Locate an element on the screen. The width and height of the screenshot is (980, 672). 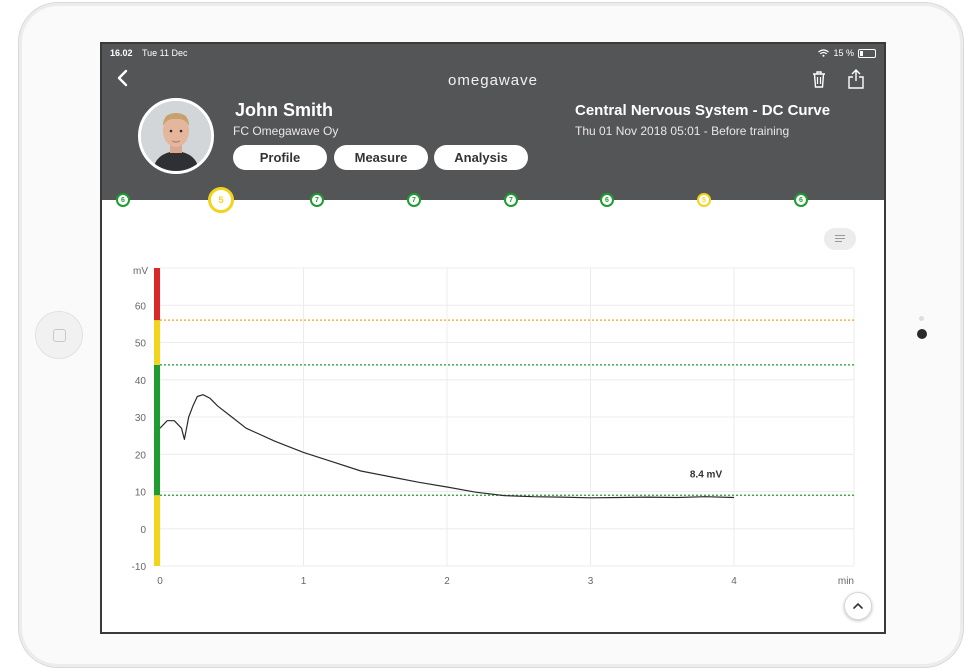
wifi-icon is located at coordinates (824, 53).